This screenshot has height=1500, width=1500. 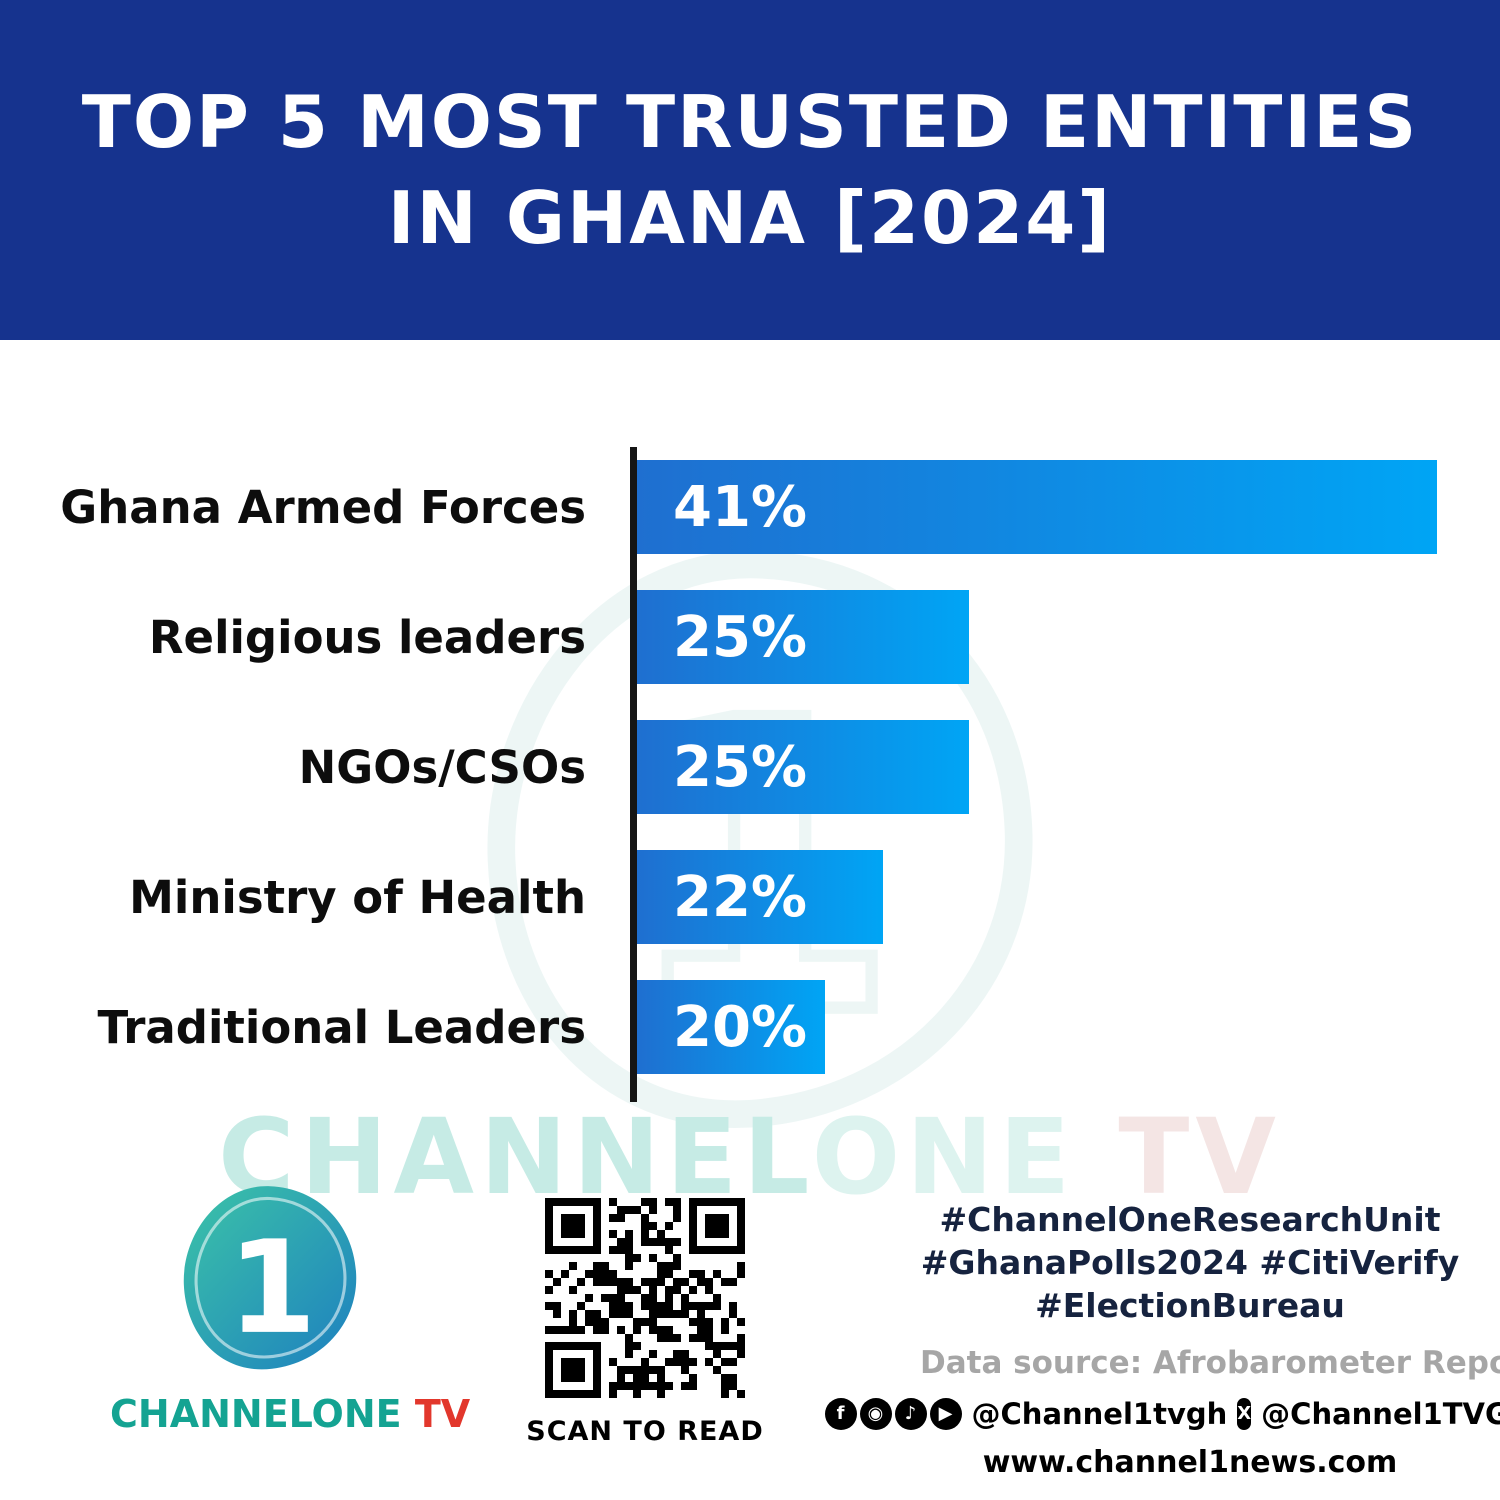 What do you see at coordinates (1190, 1462) in the screenshot?
I see `website-url: www.channel1news.com` at bounding box center [1190, 1462].